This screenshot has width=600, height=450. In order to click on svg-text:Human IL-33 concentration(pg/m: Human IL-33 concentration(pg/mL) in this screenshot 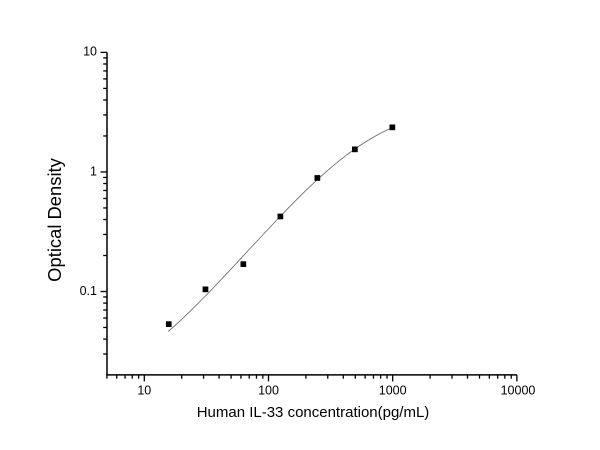, I will do `click(313, 412)`.